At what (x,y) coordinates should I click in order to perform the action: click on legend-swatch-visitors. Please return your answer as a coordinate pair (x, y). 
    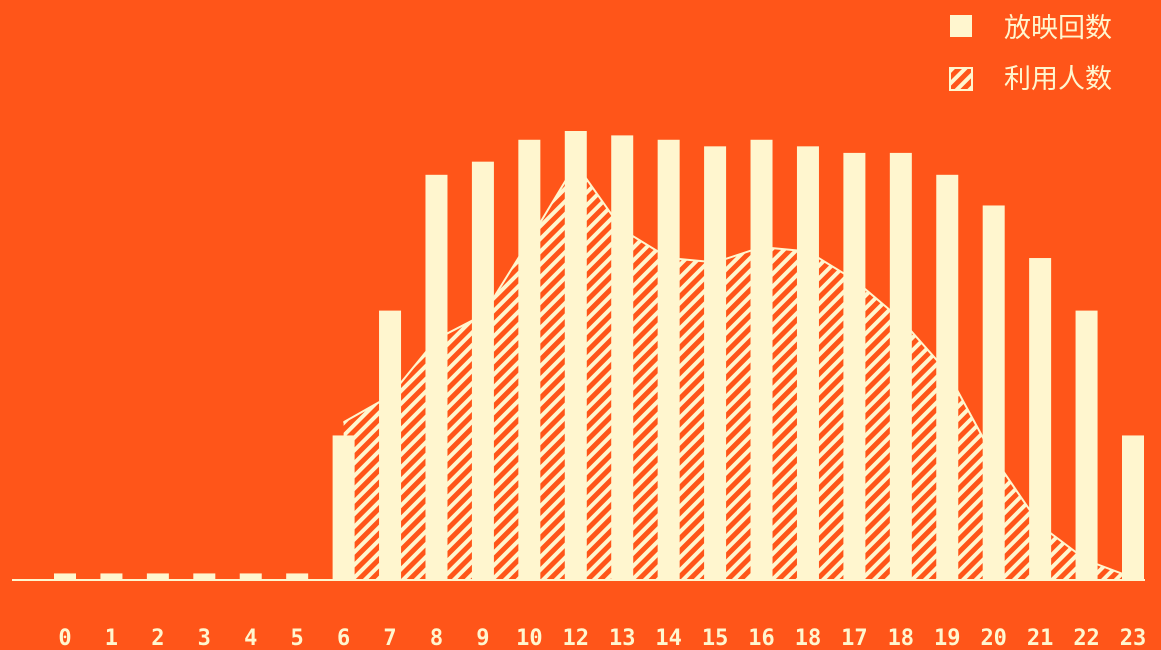
    Looking at the image, I should click on (961, 79).